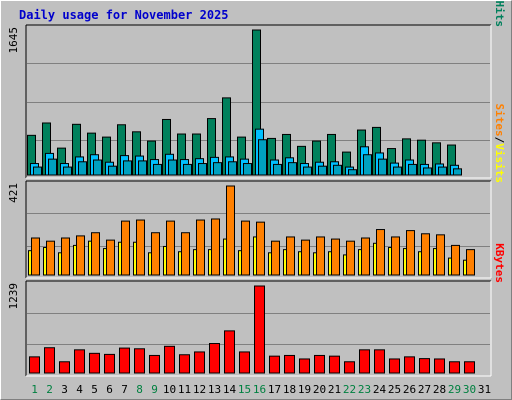  What do you see at coordinates (380, 389) in the screenshot?
I see `x-tick-day-24: 24` at bounding box center [380, 389].